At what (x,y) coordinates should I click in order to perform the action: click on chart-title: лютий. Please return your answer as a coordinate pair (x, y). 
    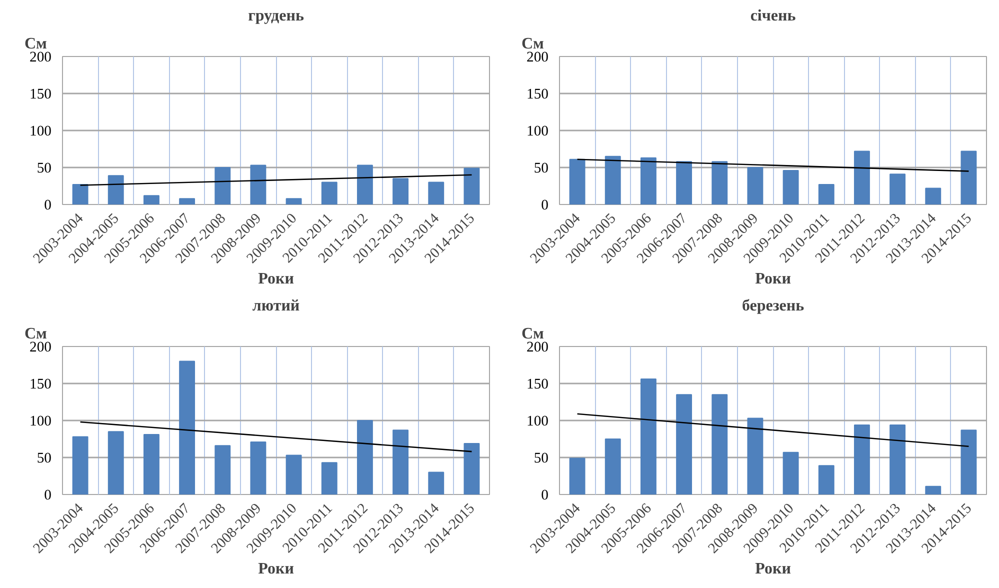
    Looking at the image, I should click on (276, 306).